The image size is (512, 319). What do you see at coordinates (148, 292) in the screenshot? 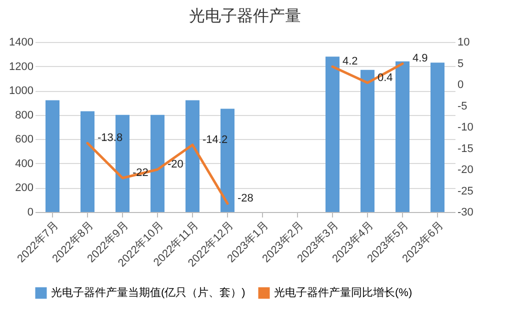
I see `legend-label: 光电子器件产量当期值(亿只（片、套）)` at bounding box center [148, 292].